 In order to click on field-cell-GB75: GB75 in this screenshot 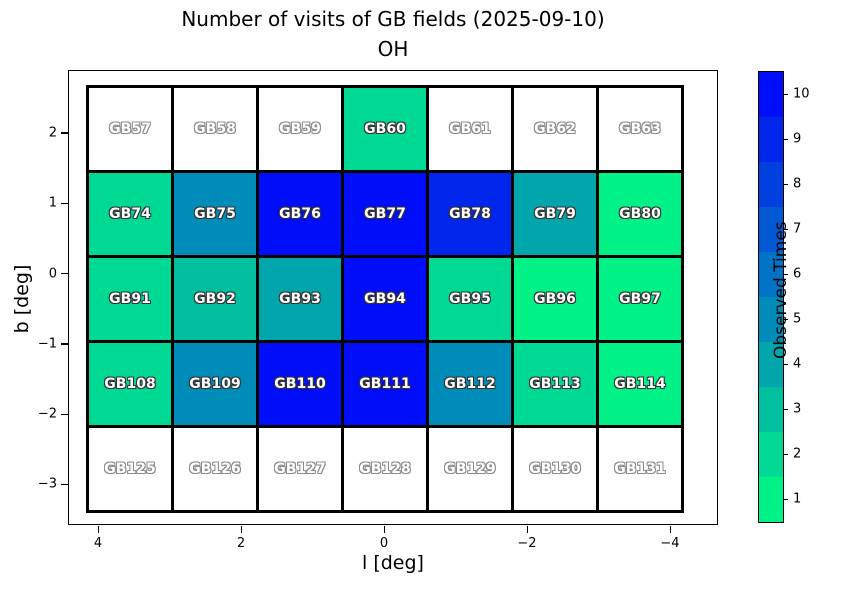, I will do `click(215, 214)`.